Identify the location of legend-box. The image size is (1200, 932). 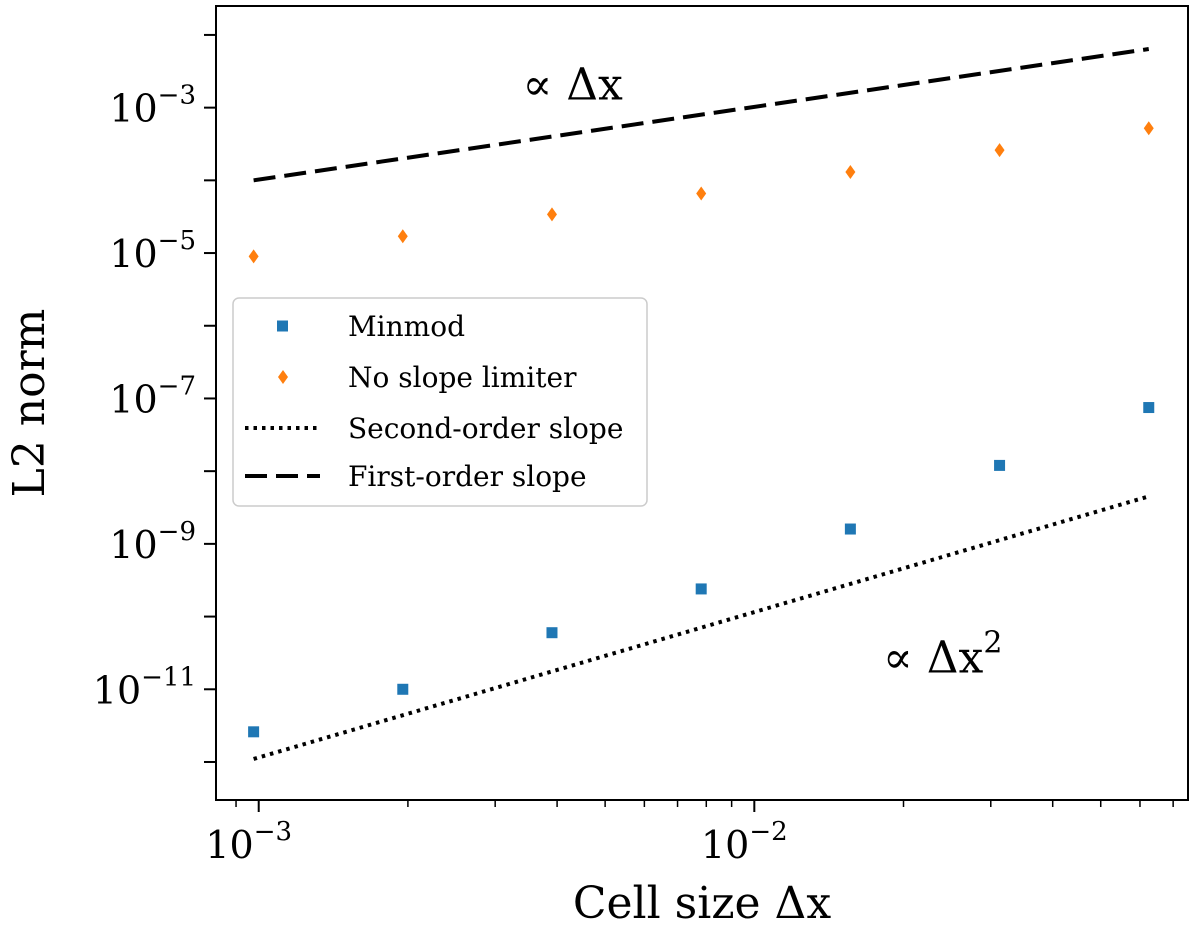
(440, 402).